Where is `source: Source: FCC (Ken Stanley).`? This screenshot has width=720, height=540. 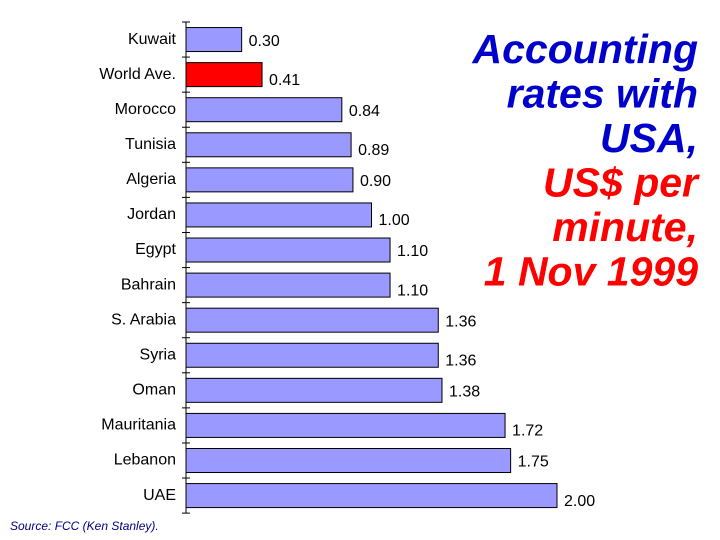
source: Source: FCC (Ken Stanley). is located at coordinates (84, 526).